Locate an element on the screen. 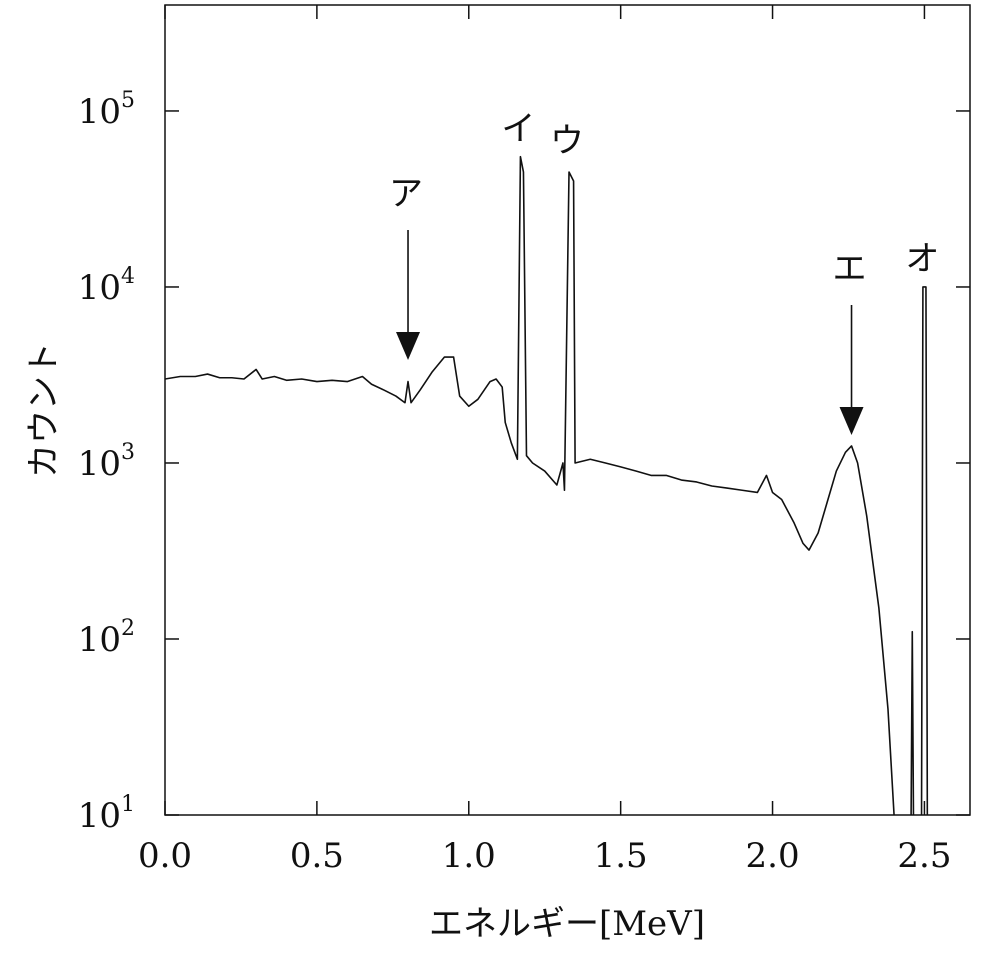 This screenshot has height=958, width=1000. x-axis-label: エネルギー[MeV] is located at coordinates (567, 924).